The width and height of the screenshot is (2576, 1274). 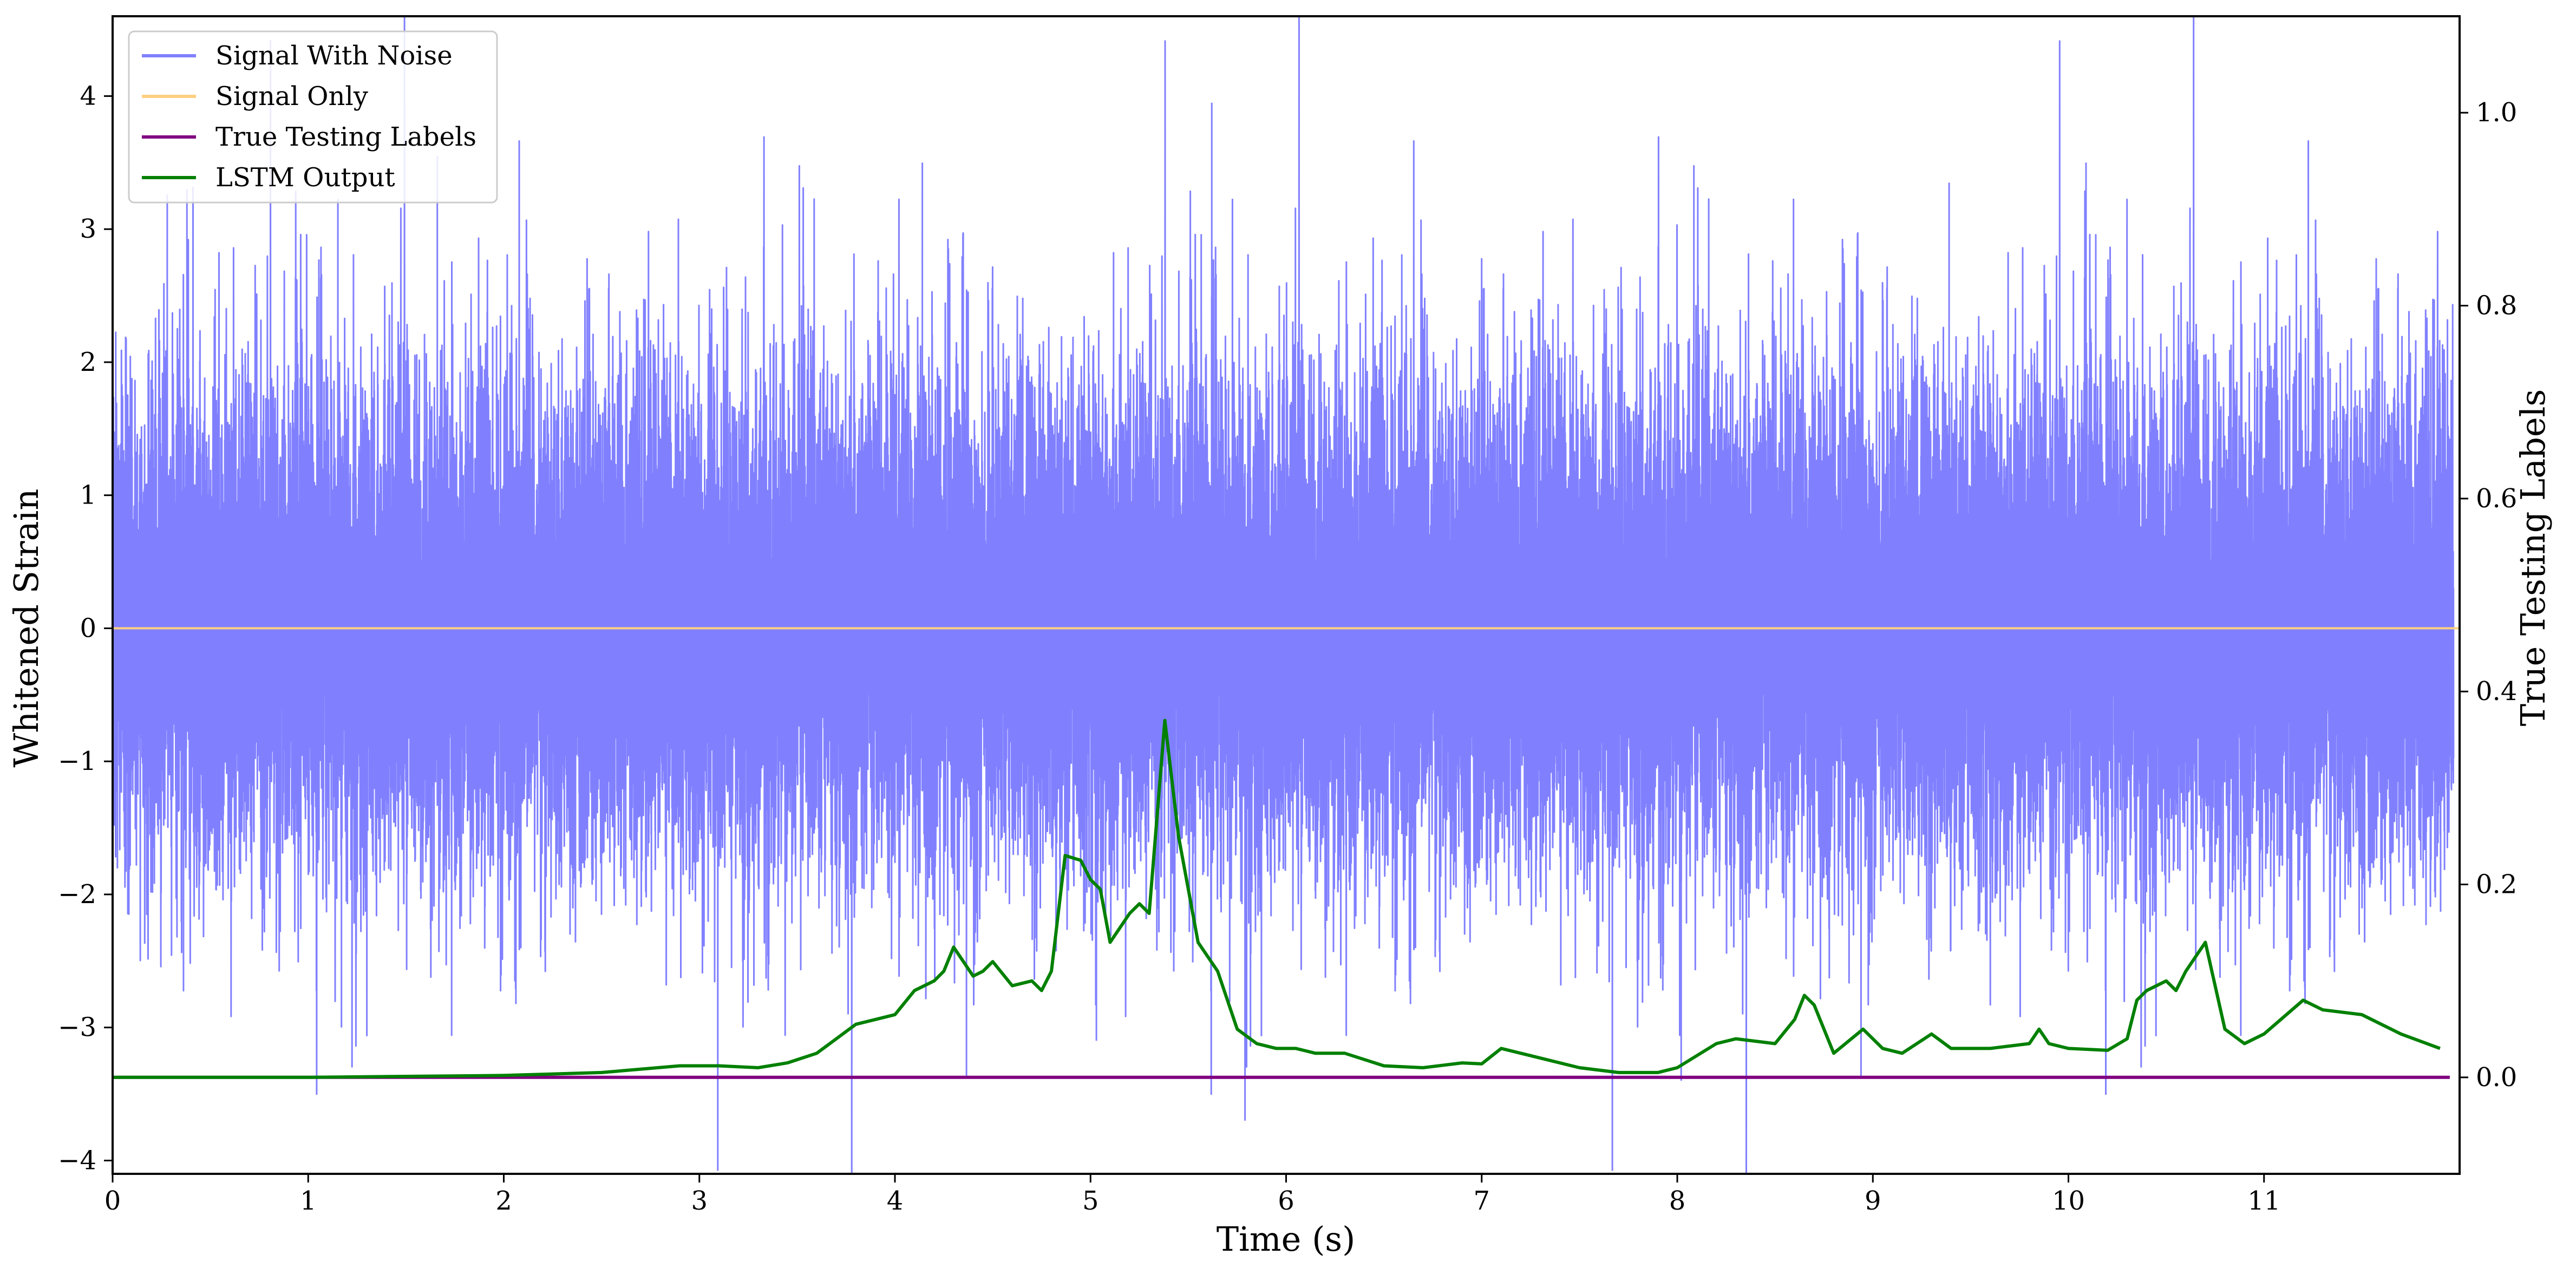 I want to click on x-tick-label: 7, so click(x=1481, y=1201).